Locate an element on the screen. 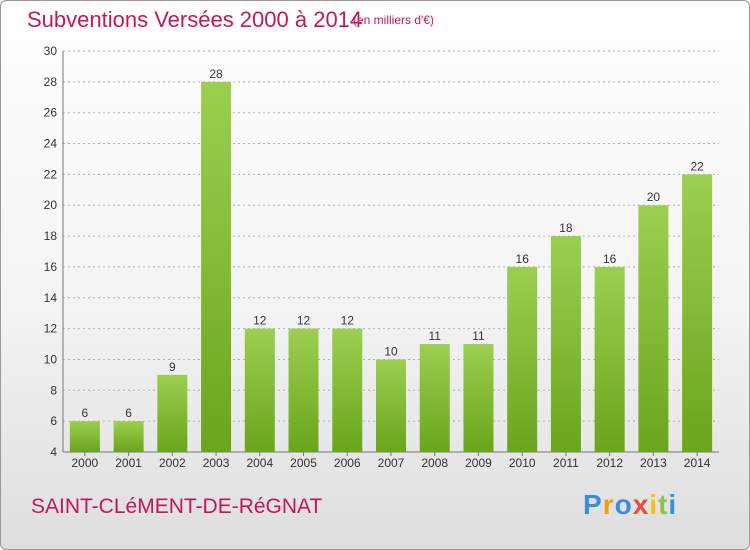  x-tick-label: 2000 is located at coordinates (85, 463).